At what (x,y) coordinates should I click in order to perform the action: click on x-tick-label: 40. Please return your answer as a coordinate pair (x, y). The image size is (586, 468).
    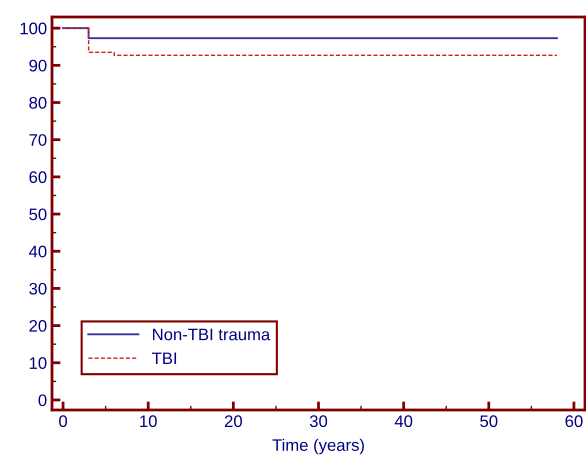
    Looking at the image, I should click on (403, 421).